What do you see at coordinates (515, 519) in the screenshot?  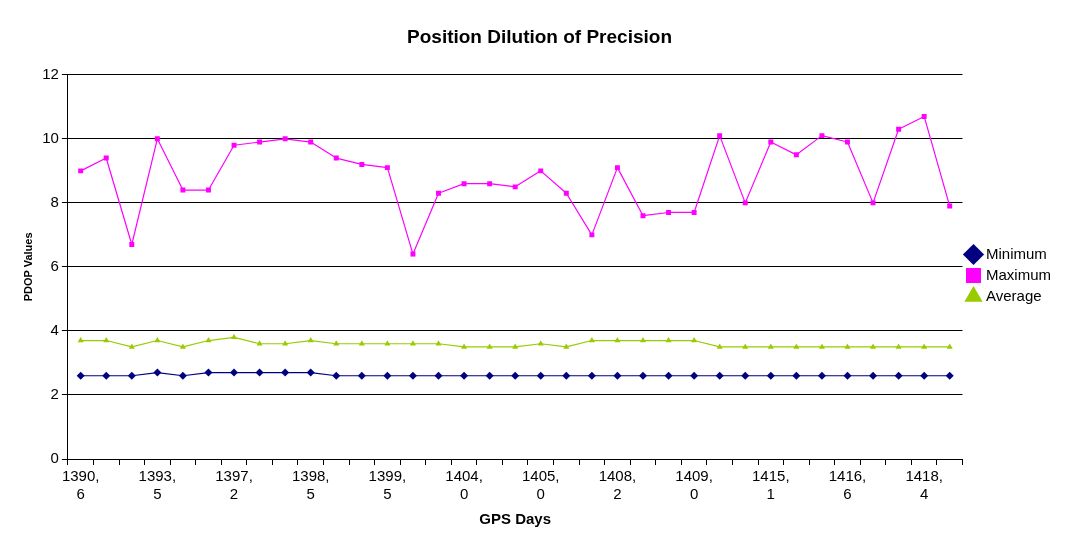 I see `x-axis-title: GPS Days` at bounding box center [515, 519].